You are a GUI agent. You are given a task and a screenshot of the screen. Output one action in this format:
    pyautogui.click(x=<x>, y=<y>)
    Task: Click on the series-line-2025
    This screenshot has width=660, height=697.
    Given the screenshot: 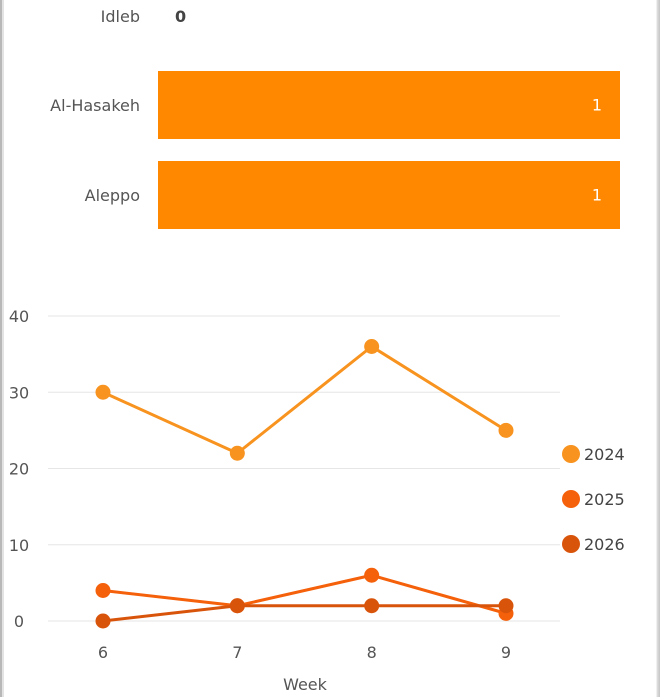 What is the action you would take?
    pyautogui.click(x=304, y=594)
    